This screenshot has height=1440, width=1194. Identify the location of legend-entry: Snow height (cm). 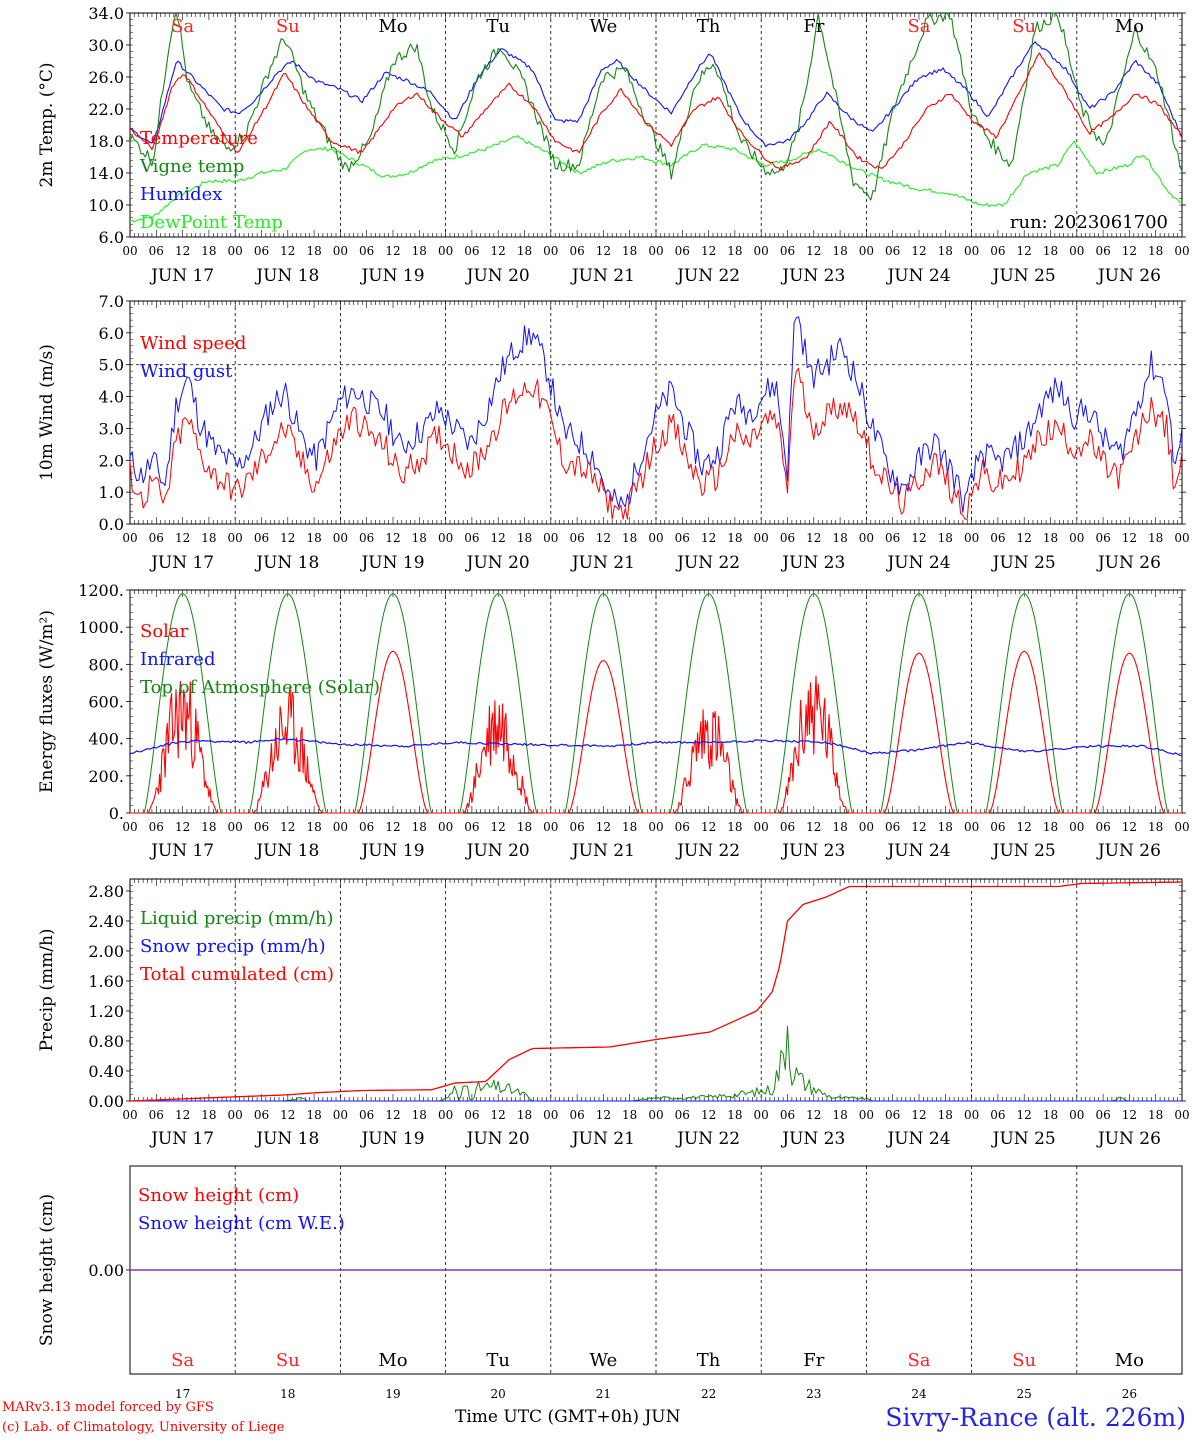
(218, 1195).